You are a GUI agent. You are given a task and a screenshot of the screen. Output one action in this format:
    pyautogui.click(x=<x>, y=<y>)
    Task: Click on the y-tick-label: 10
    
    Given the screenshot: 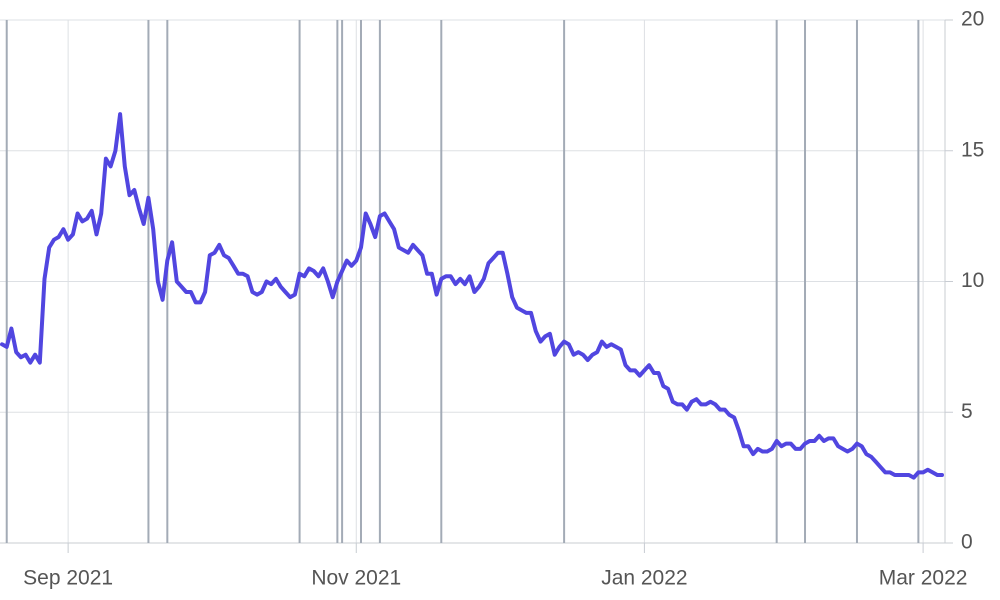 What is the action you would take?
    pyautogui.click(x=972, y=280)
    